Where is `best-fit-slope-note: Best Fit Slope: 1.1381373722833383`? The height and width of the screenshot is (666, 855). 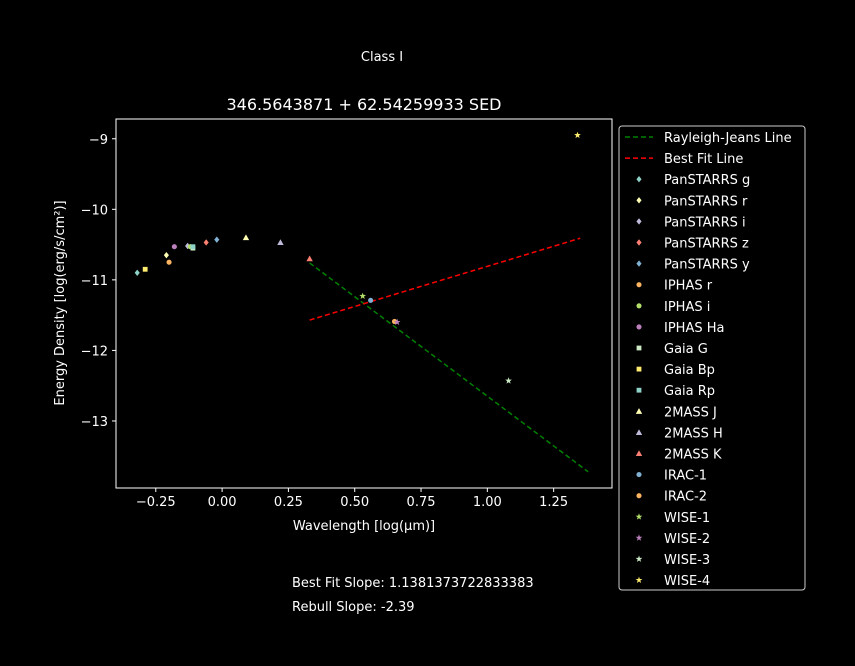 best-fit-slope-note: Best Fit Slope: 1.1381373722833383 is located at coordinates (413, 583).